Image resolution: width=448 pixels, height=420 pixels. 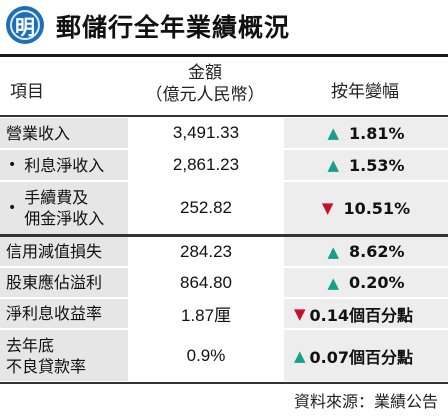 What do you see at coordinates (173, 27) in the screenshot?
I see `page-title: 郵儲行全年業績概況` at bounding box center [173, 27].